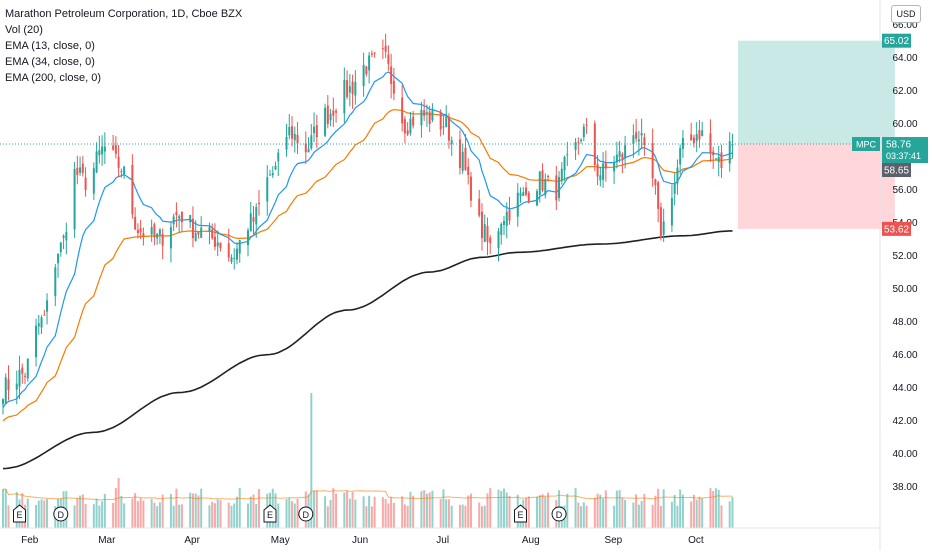  I want to click on indicator-ema13: EMA (13, close, 0), so click(50, 46).